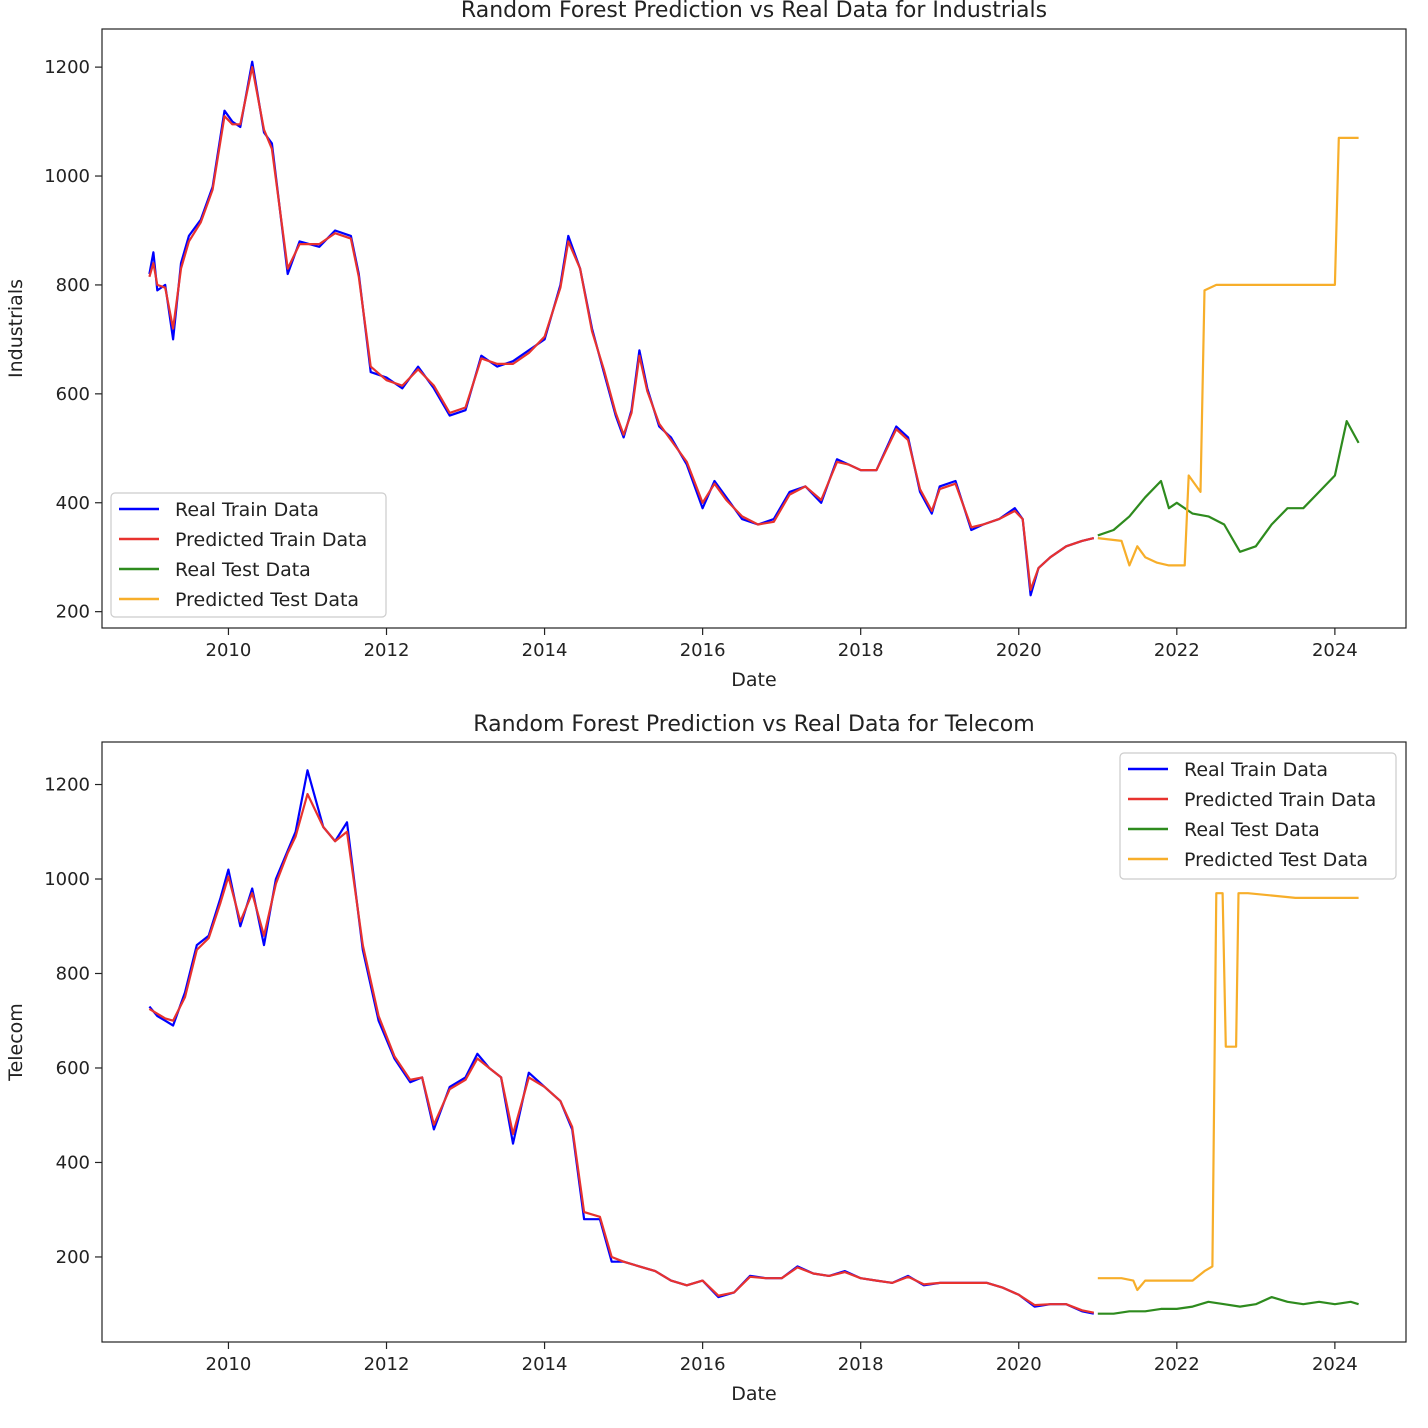 Image resolution: width=1428 pixels, height=1428 pixels. I want to click on y-axis-label: Industrials, so click(16, 328).